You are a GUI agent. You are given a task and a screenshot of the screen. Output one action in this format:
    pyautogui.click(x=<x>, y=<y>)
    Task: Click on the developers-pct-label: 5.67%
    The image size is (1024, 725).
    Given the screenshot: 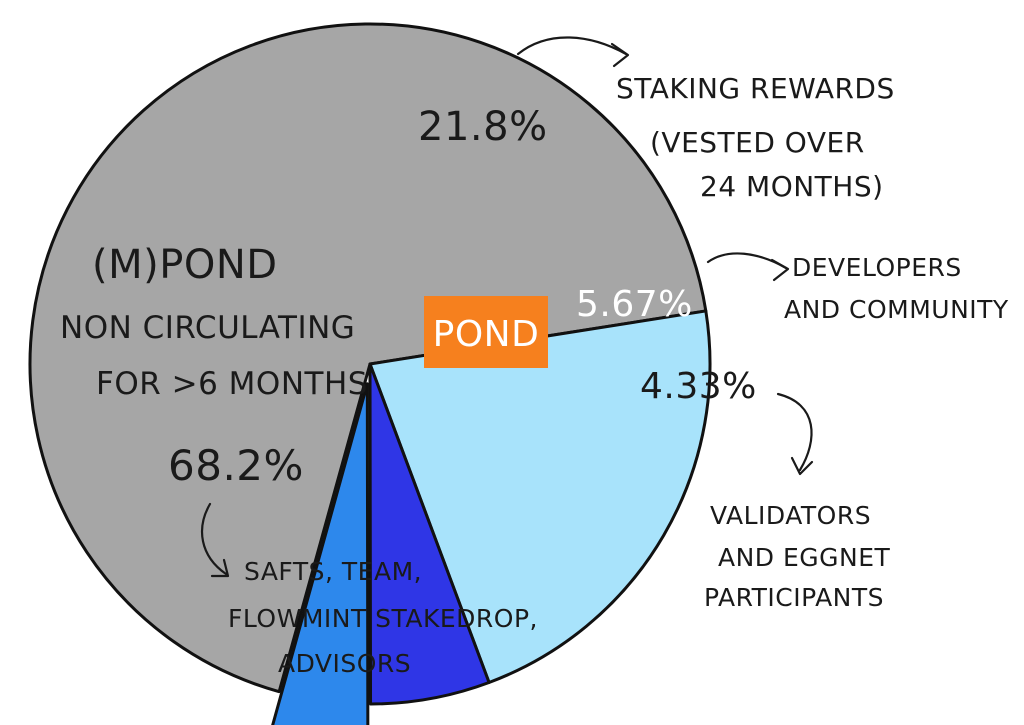 What is the action you would take?
    pyautogui.click(x=634, y=304)
    